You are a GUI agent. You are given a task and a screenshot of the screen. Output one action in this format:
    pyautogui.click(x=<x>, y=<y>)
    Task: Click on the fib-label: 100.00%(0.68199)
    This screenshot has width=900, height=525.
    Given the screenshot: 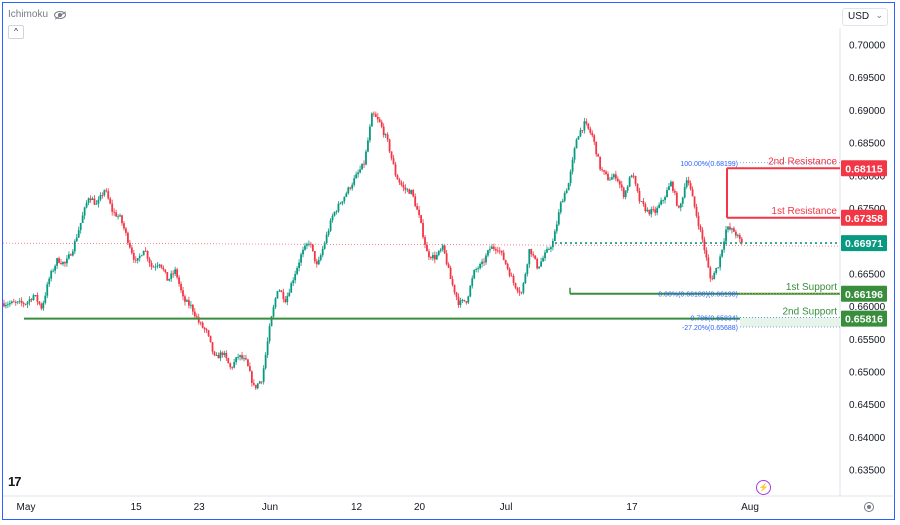 What is the action you would take?
    pyautogui.click(x=709, y=164)
    